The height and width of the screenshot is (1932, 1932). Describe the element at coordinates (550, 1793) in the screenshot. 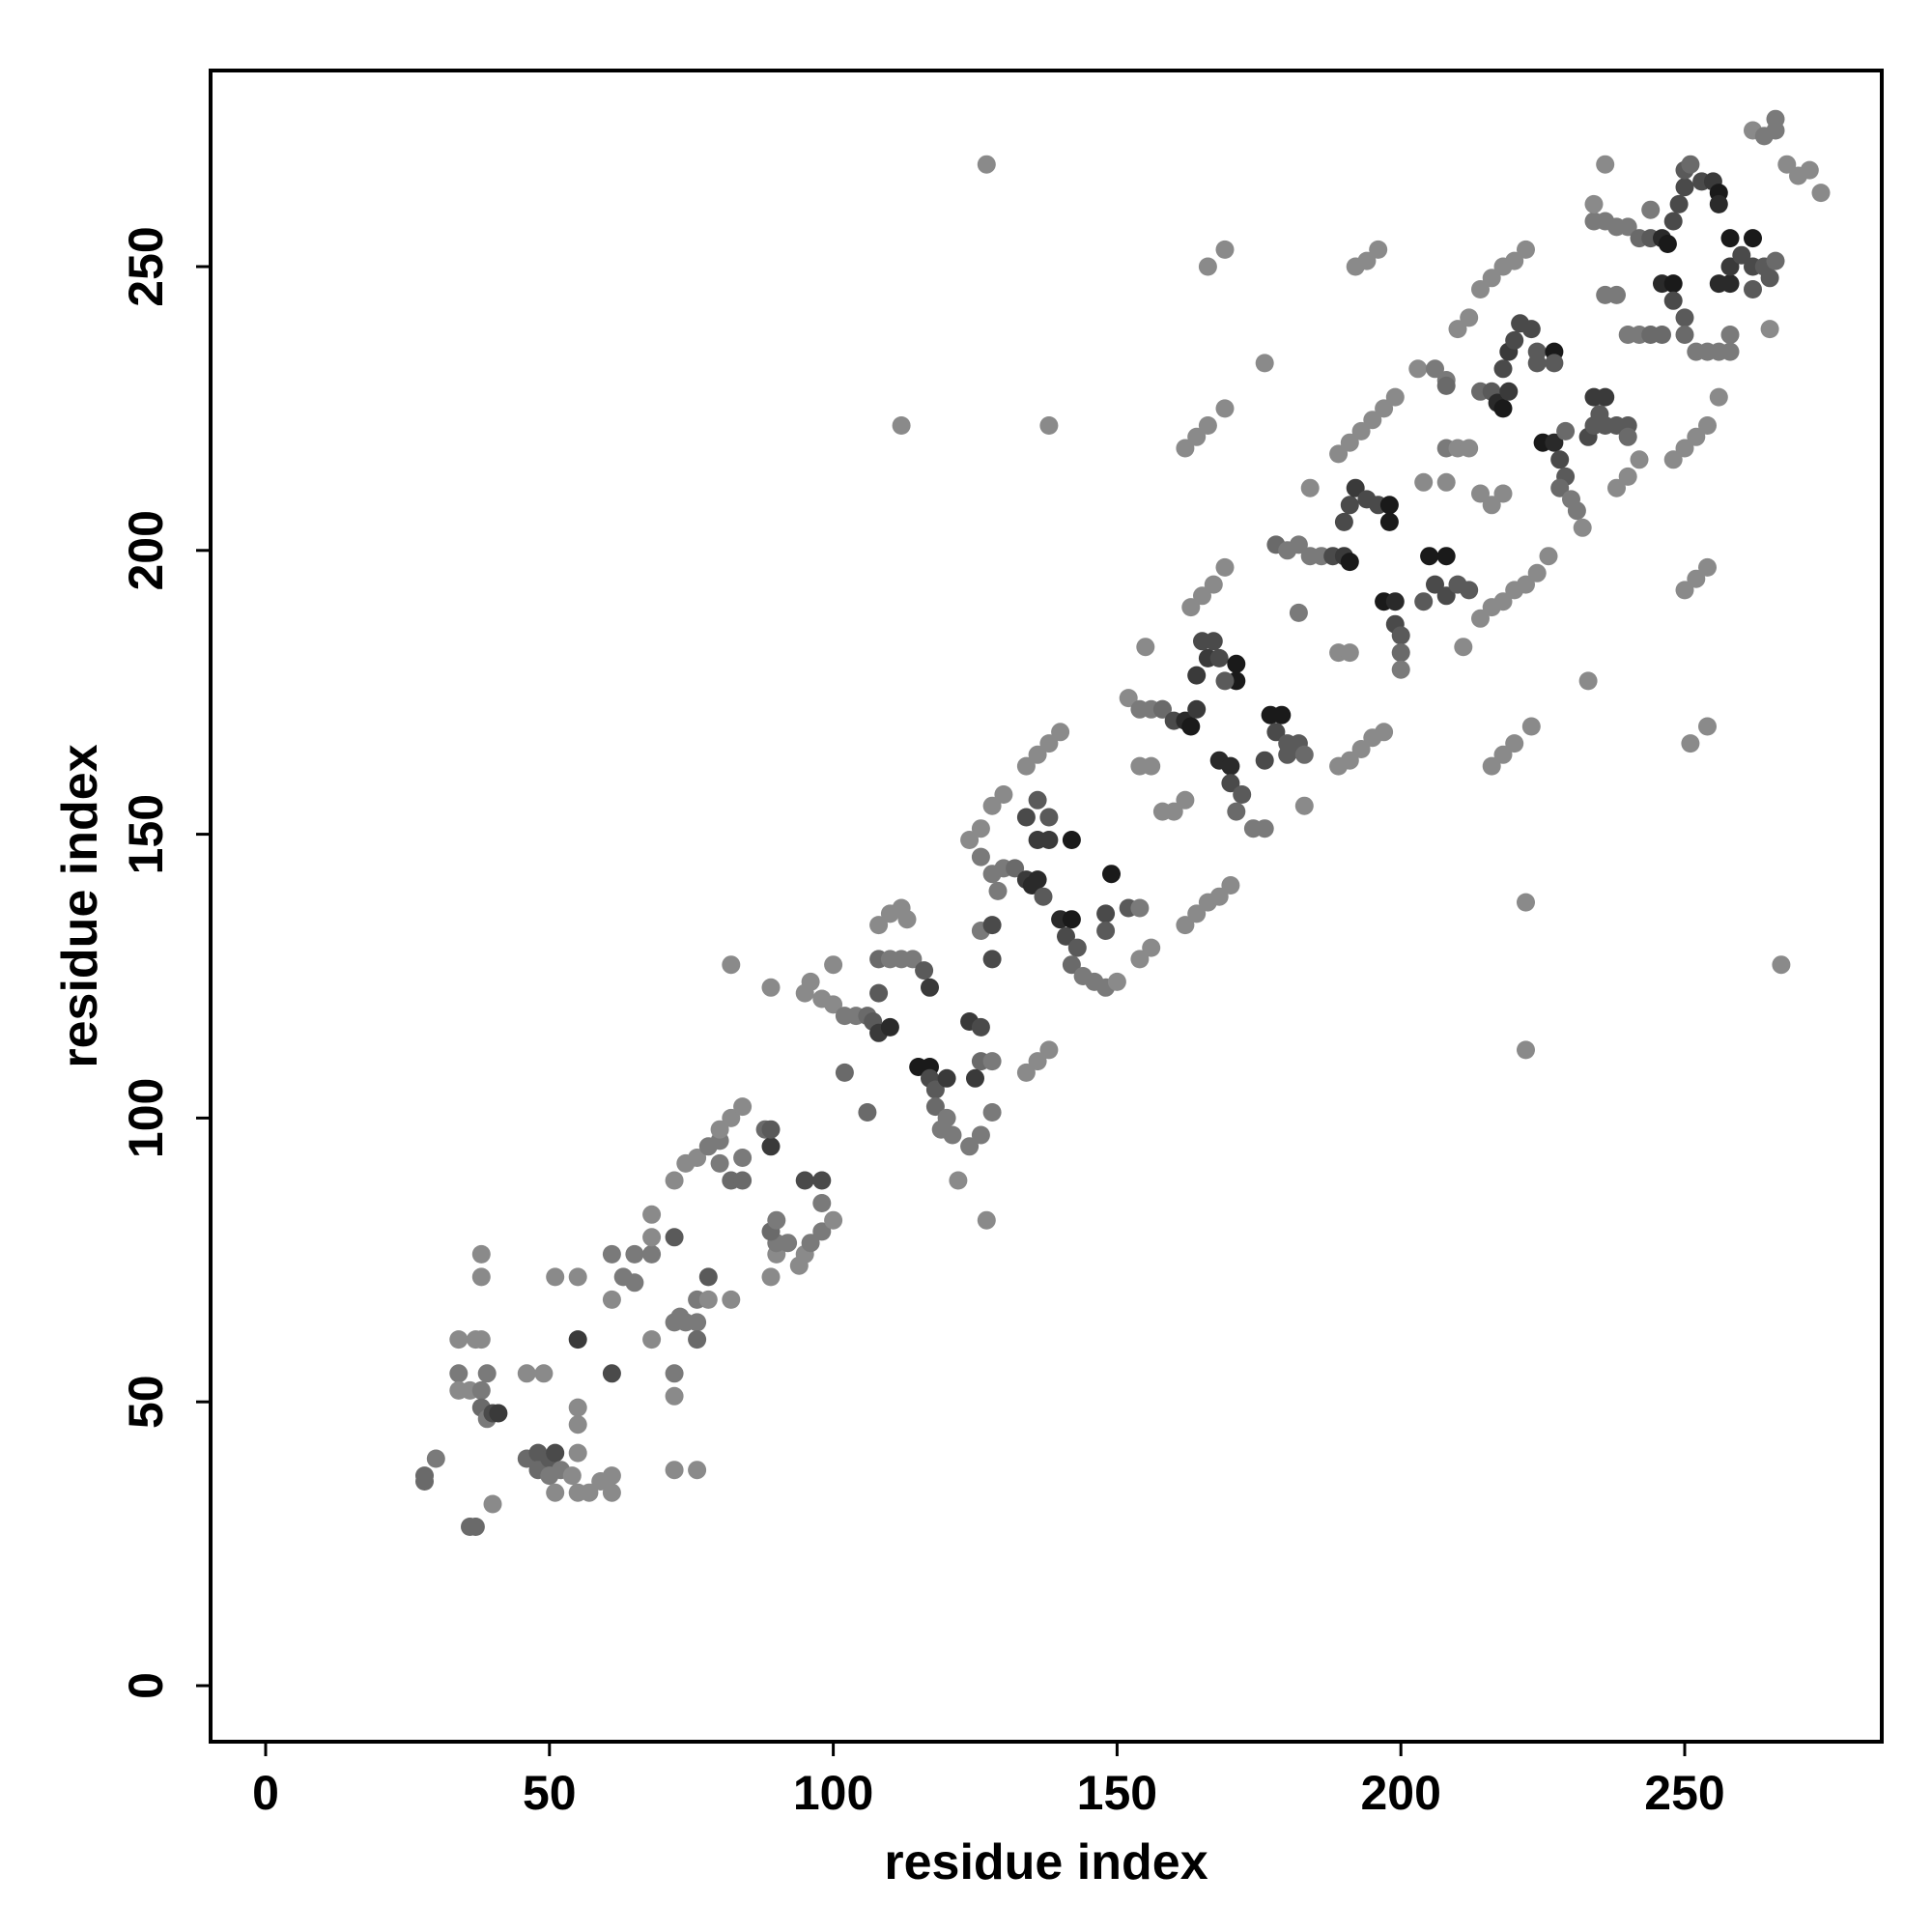

I see `x-tick-label: 50` at that location.